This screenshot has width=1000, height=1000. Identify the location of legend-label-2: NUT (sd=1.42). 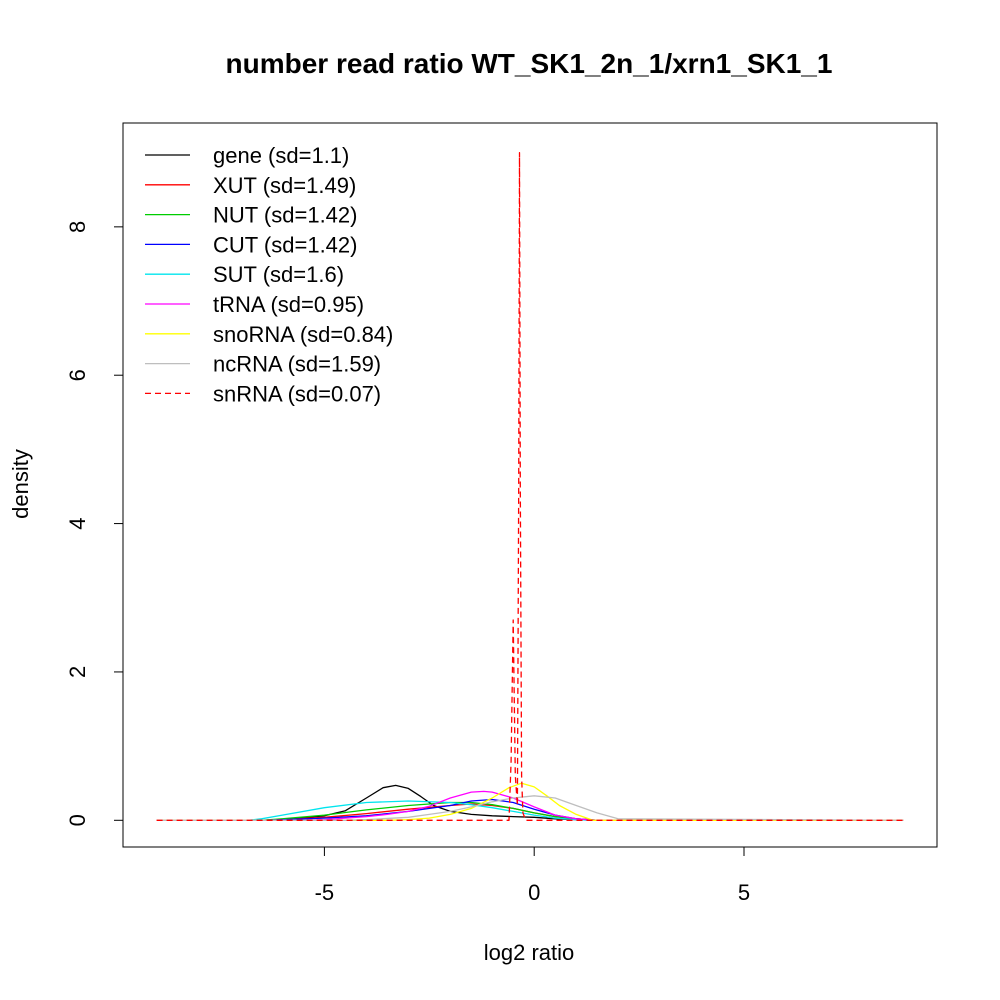
(285, 215).